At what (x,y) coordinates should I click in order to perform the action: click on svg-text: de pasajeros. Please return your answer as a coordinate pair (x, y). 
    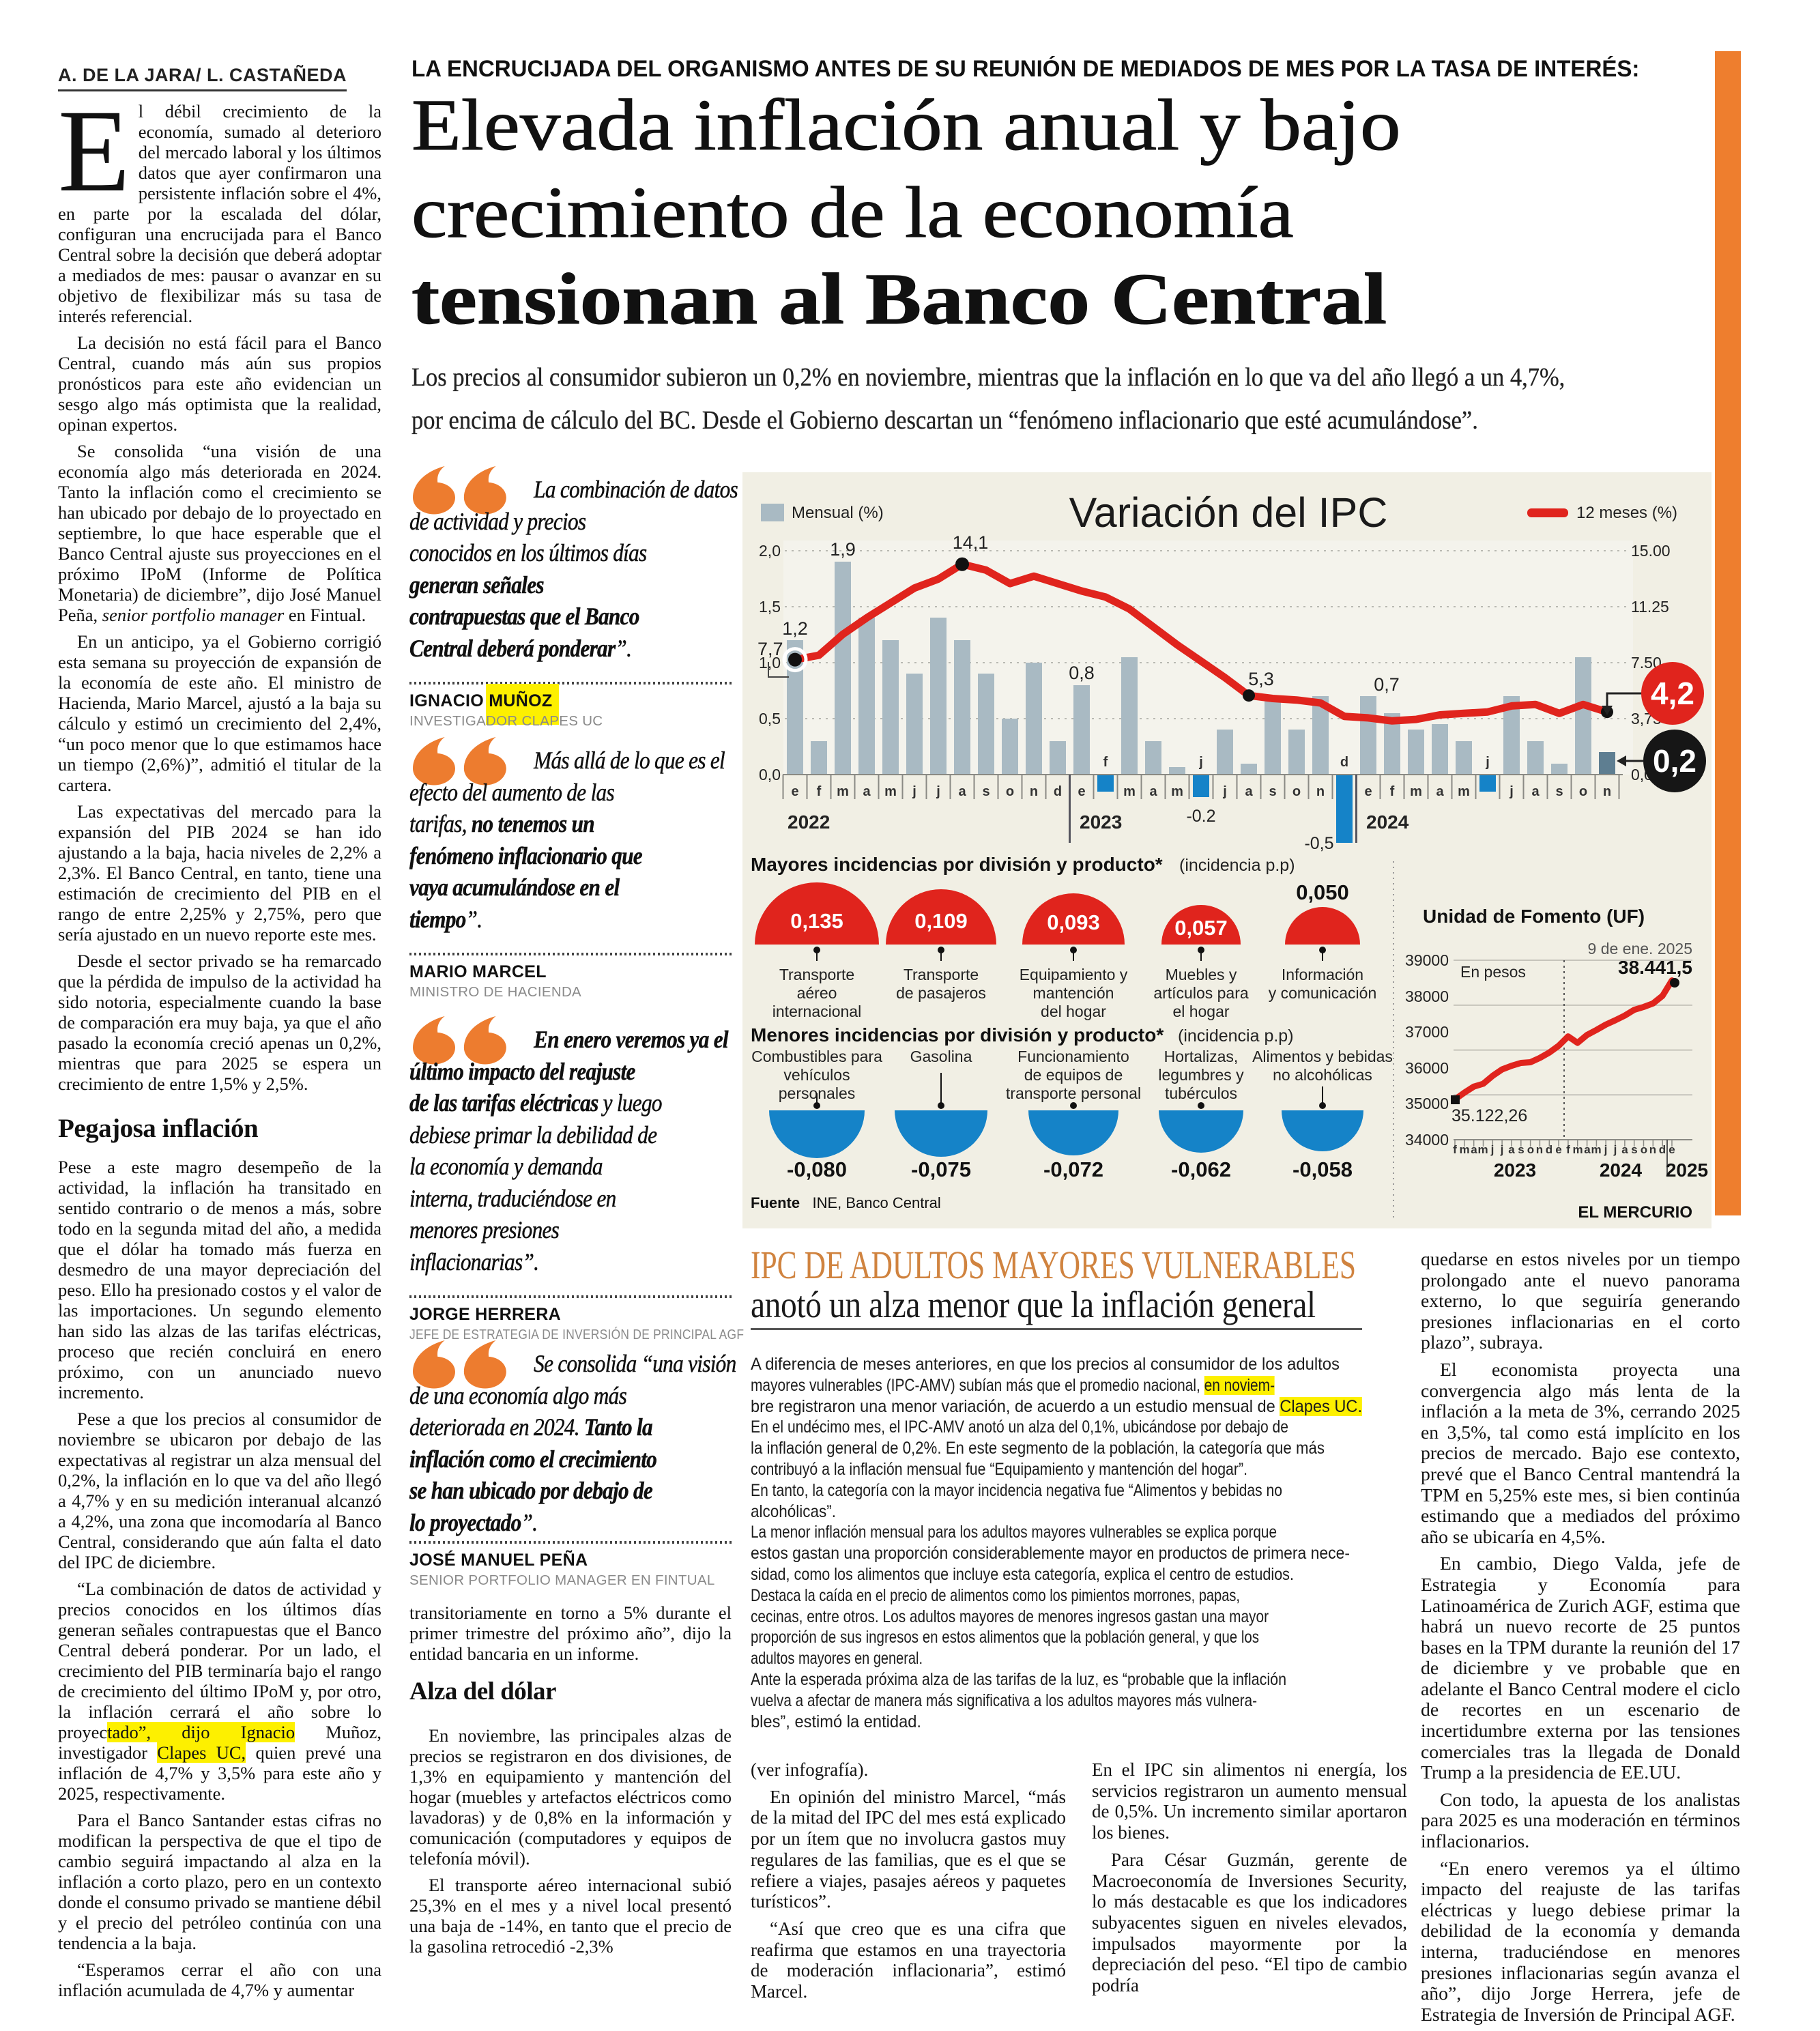
    Looking at the image, I should click on (941, 993).